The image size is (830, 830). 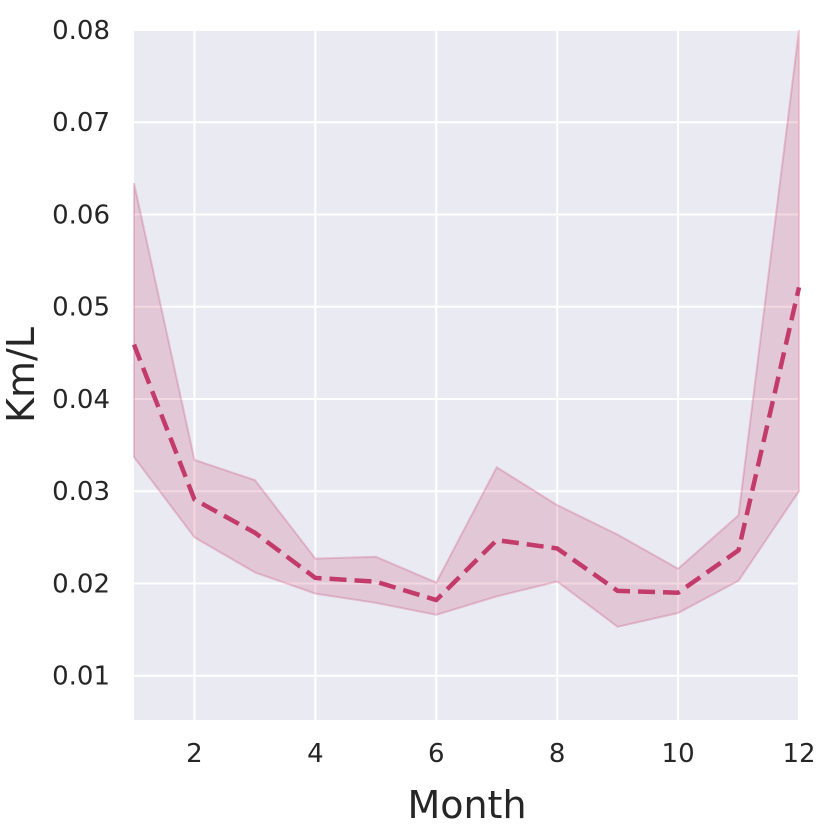 I want to click on y-tick-labels: 0.01 0.02 0.03 0.04 0.05 0.06 0.07 0.08, so click(x=81, y=354).